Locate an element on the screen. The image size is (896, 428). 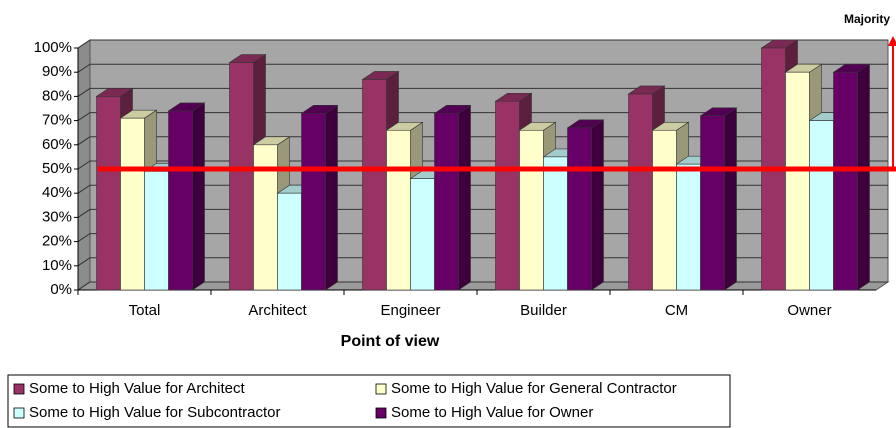
y-tick-label: 40% is located at coordinates (57, 192).